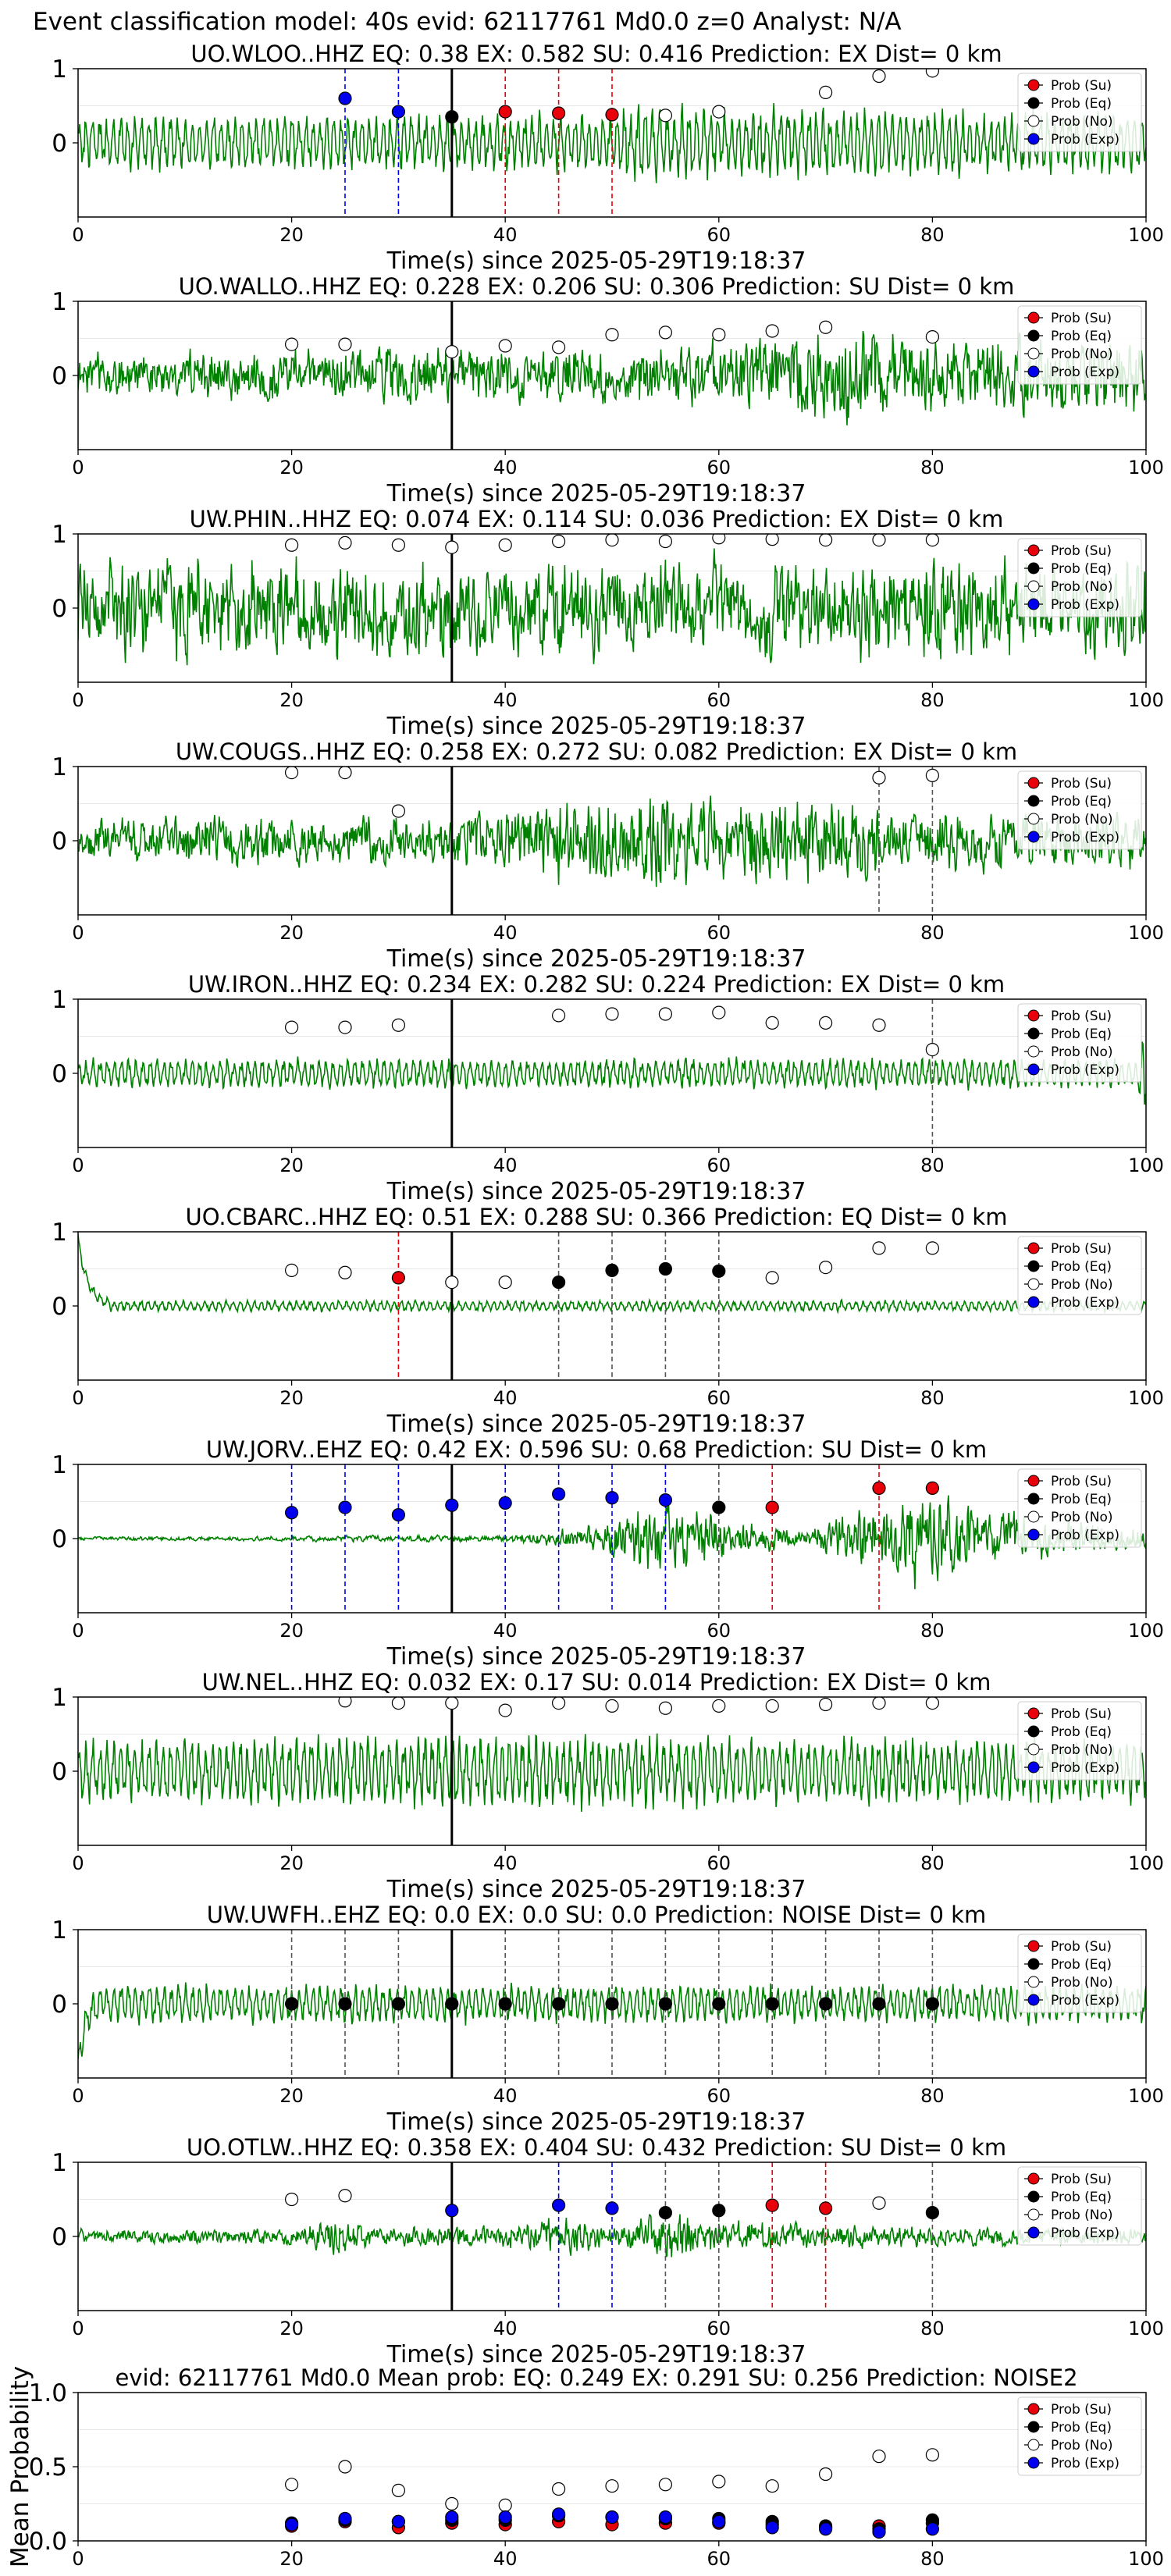 The image size is (1171, 2576). I want to click on legend-label-10-1: Prob (Eq), so click(1081, 2427).